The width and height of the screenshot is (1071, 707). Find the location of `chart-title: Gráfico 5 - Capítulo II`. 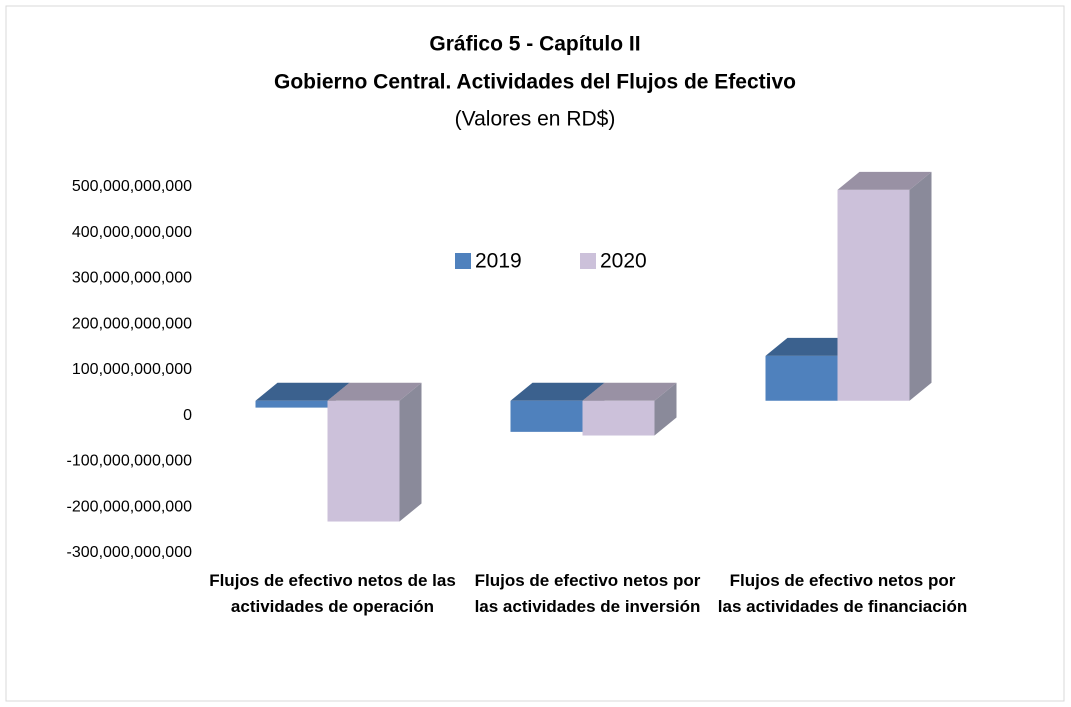

chart-title: Gráfico 5 - Capítulo II is located at coordinates (534, 44).